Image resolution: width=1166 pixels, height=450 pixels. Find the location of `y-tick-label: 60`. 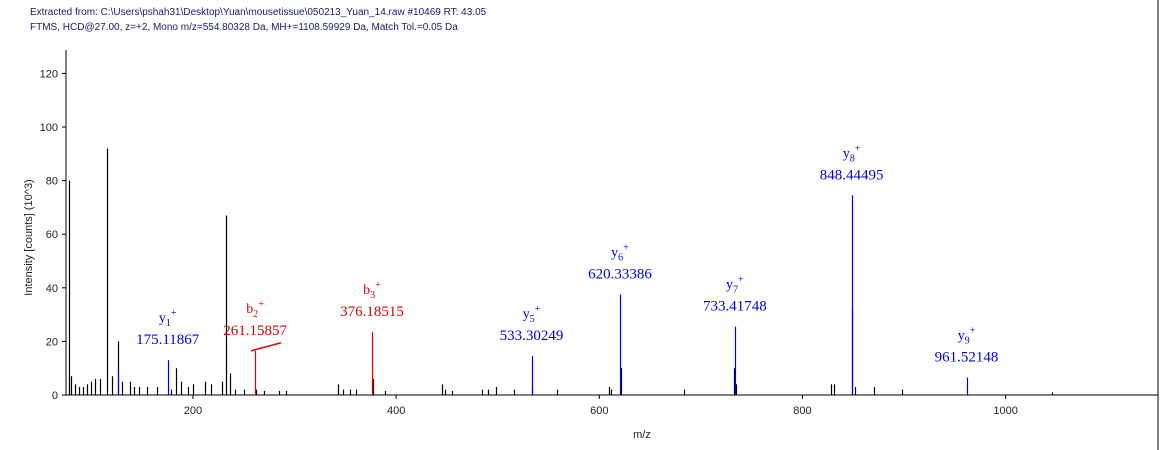

y-tick-label: 60 is located at coordinates (52, 235).